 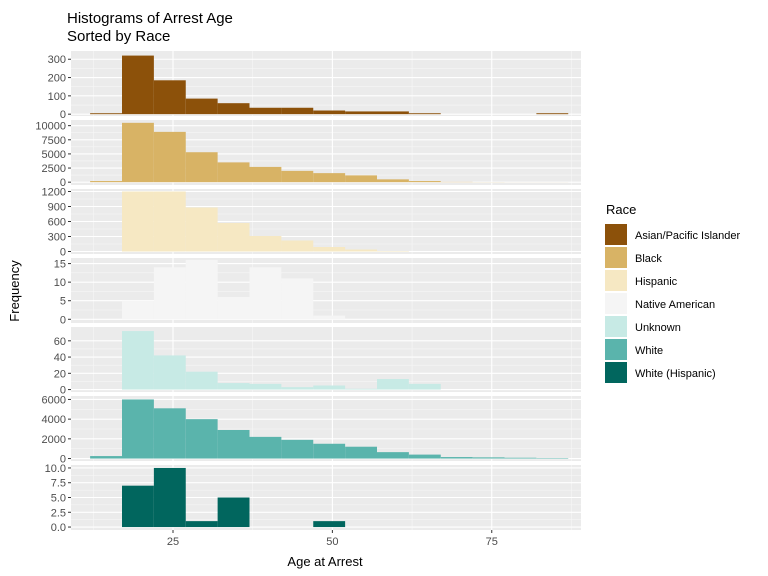 I want to click on x-axis: 25 50 75, so click(x=332, y=539).